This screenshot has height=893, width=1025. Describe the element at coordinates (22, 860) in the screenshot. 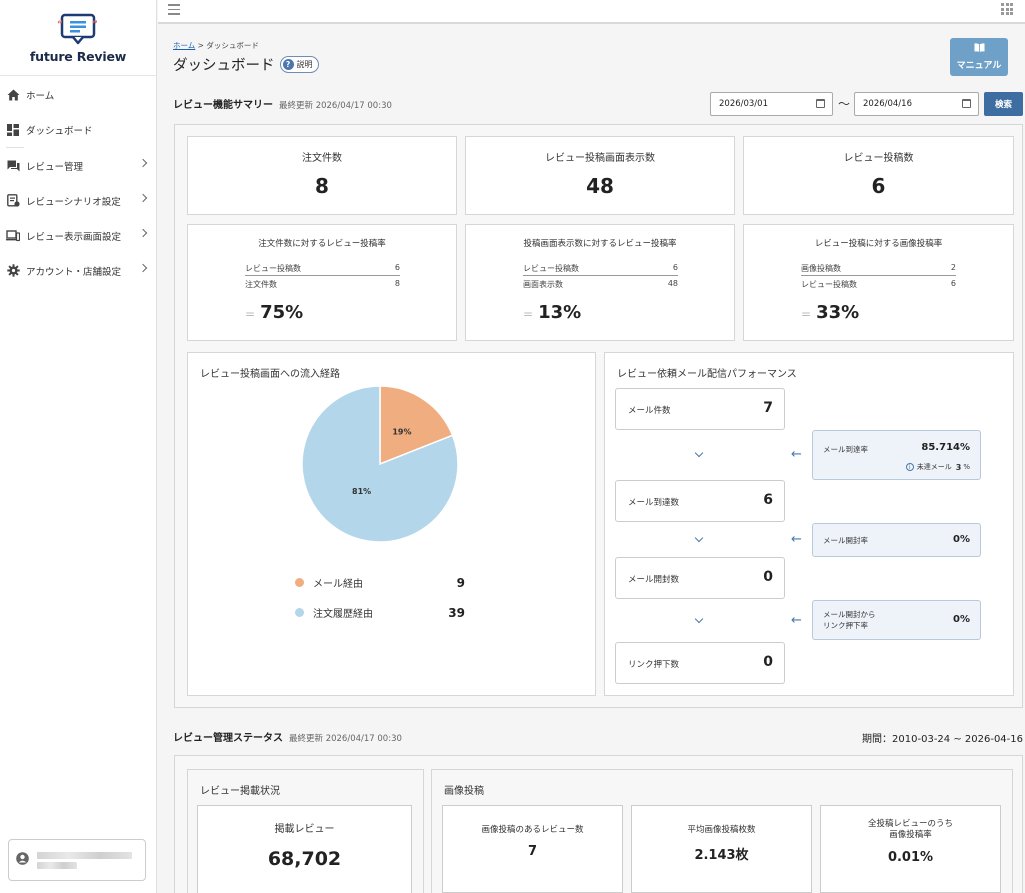

I see `account-circle-icon` at that location.